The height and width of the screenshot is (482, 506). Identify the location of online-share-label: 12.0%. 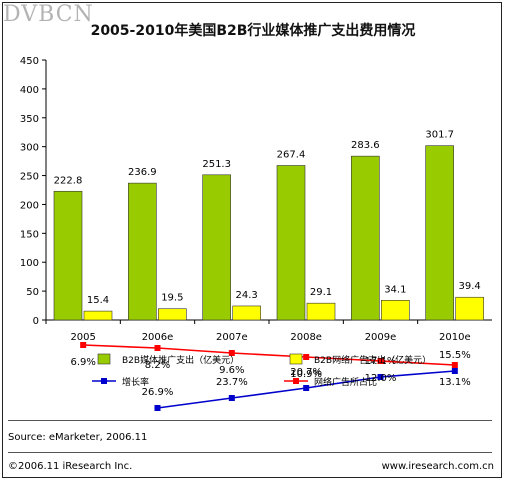
(381, 378).